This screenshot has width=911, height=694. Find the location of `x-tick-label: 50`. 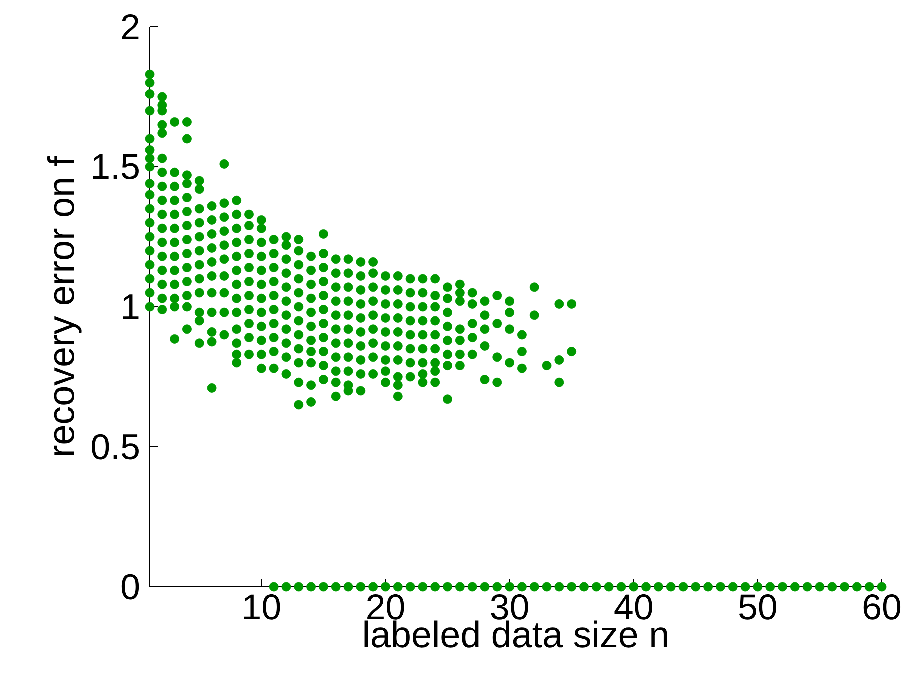

x-tick-label: 50 is located at coordinates (757, 607).